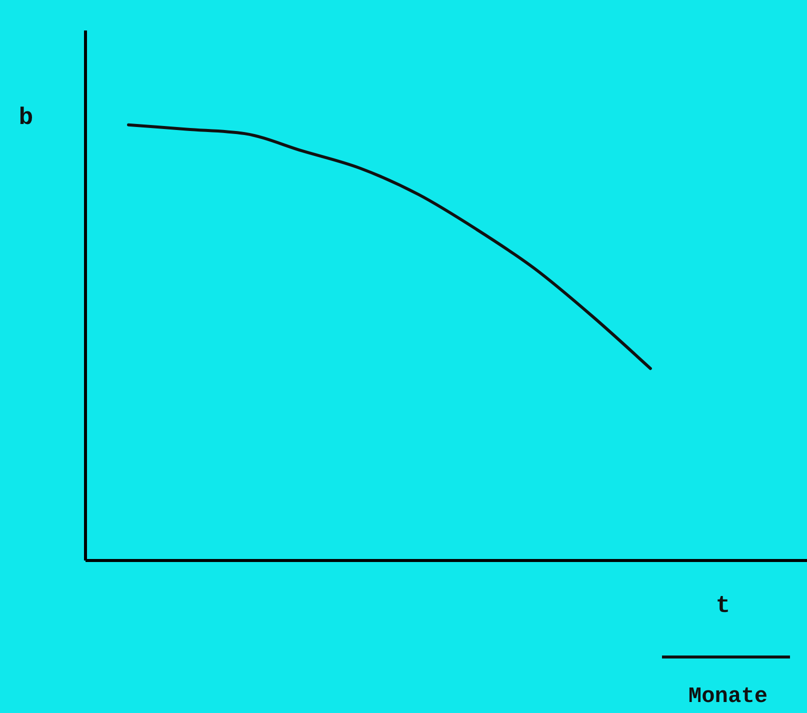 This screenshot has height=713, width=807. I want to click on y-axis-title: b, so click(26, 118).